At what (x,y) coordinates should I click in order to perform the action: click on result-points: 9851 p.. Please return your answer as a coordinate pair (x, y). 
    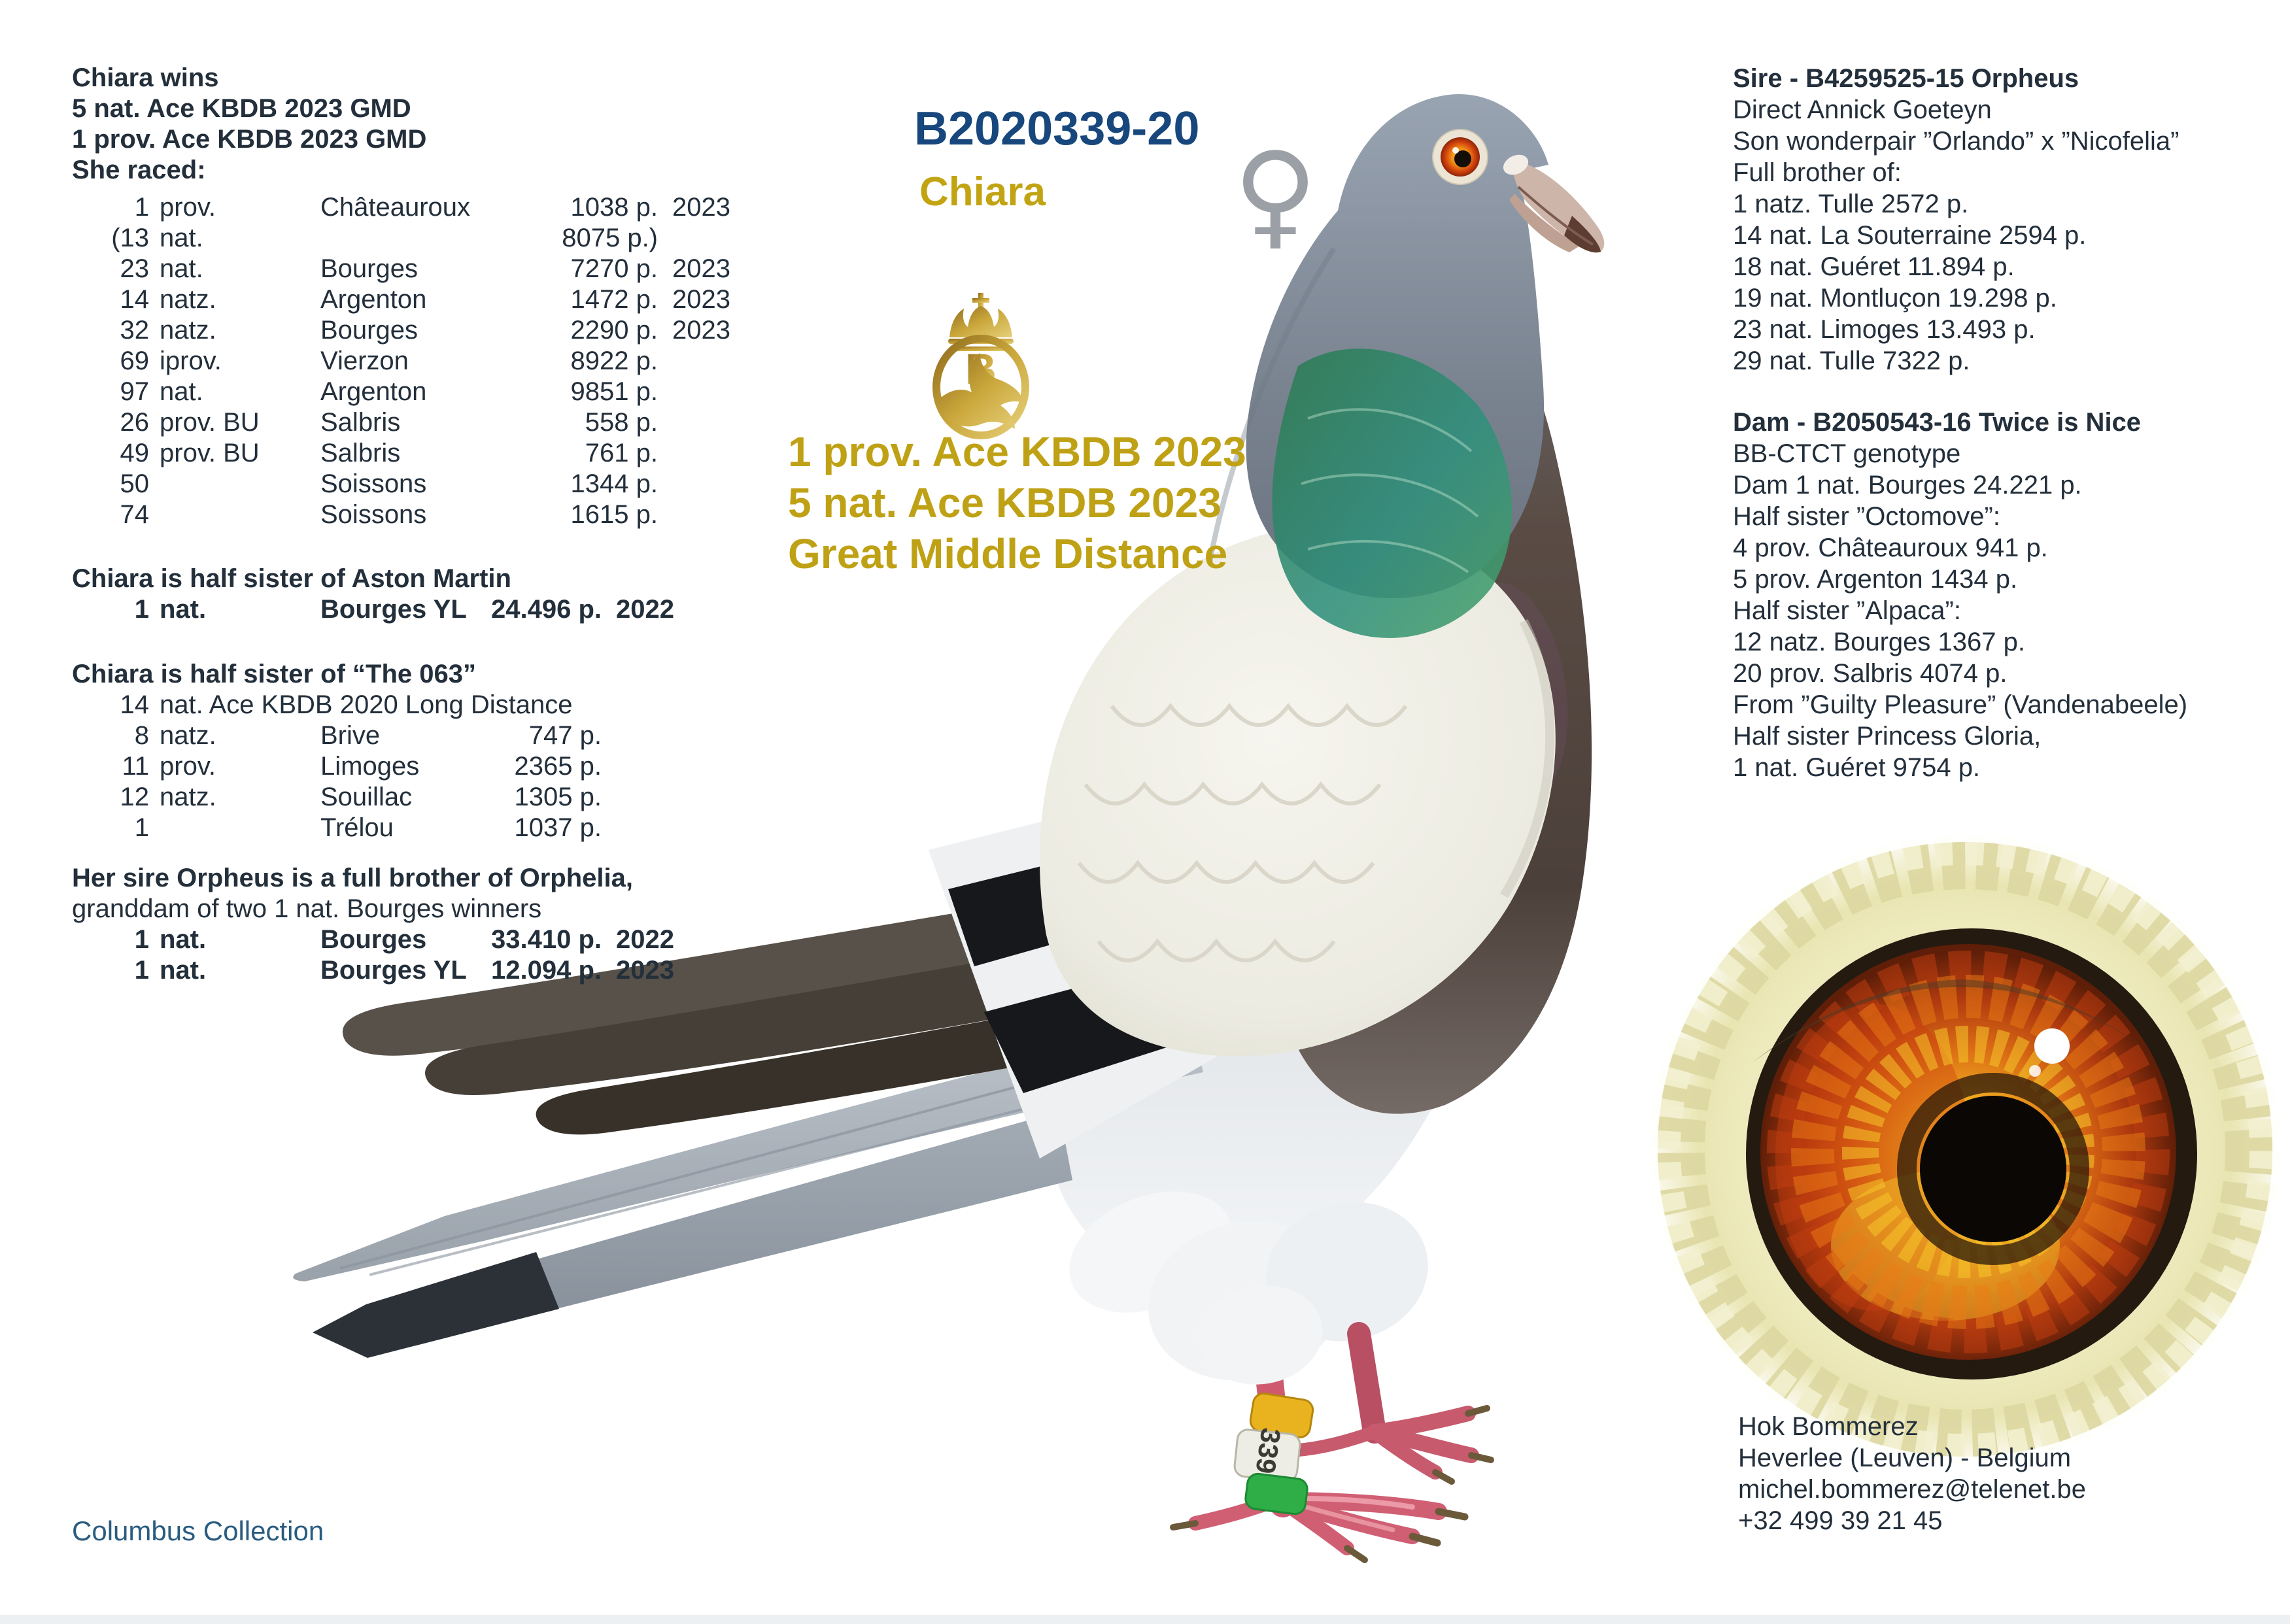
    Looking at the image, I should click on (614, 391).